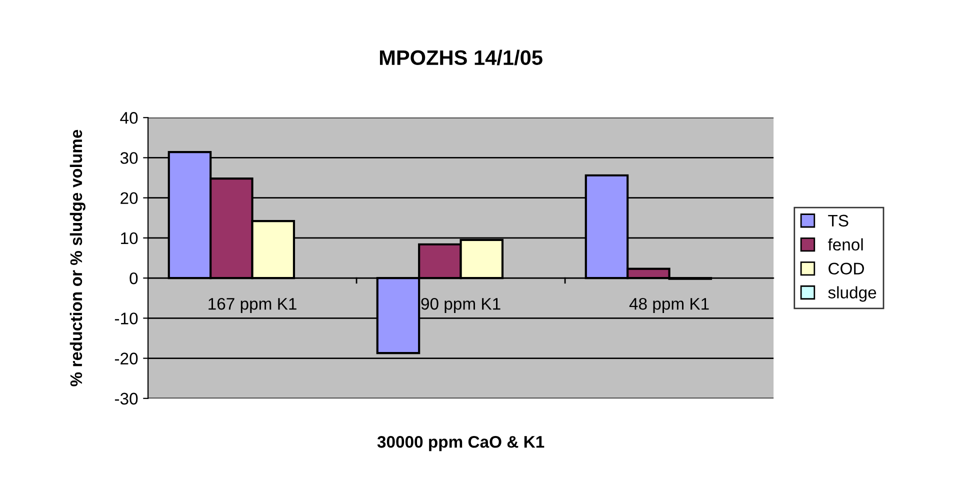 The image size is (955, 480). Describe the element at coordinates (126, 398) in the screenshot. I see `y-tick-label: -30` at that location.